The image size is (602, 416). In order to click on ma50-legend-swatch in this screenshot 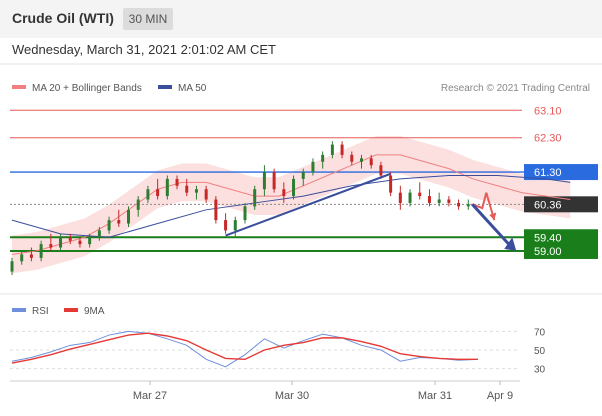, I will do `click(165, 87)`.